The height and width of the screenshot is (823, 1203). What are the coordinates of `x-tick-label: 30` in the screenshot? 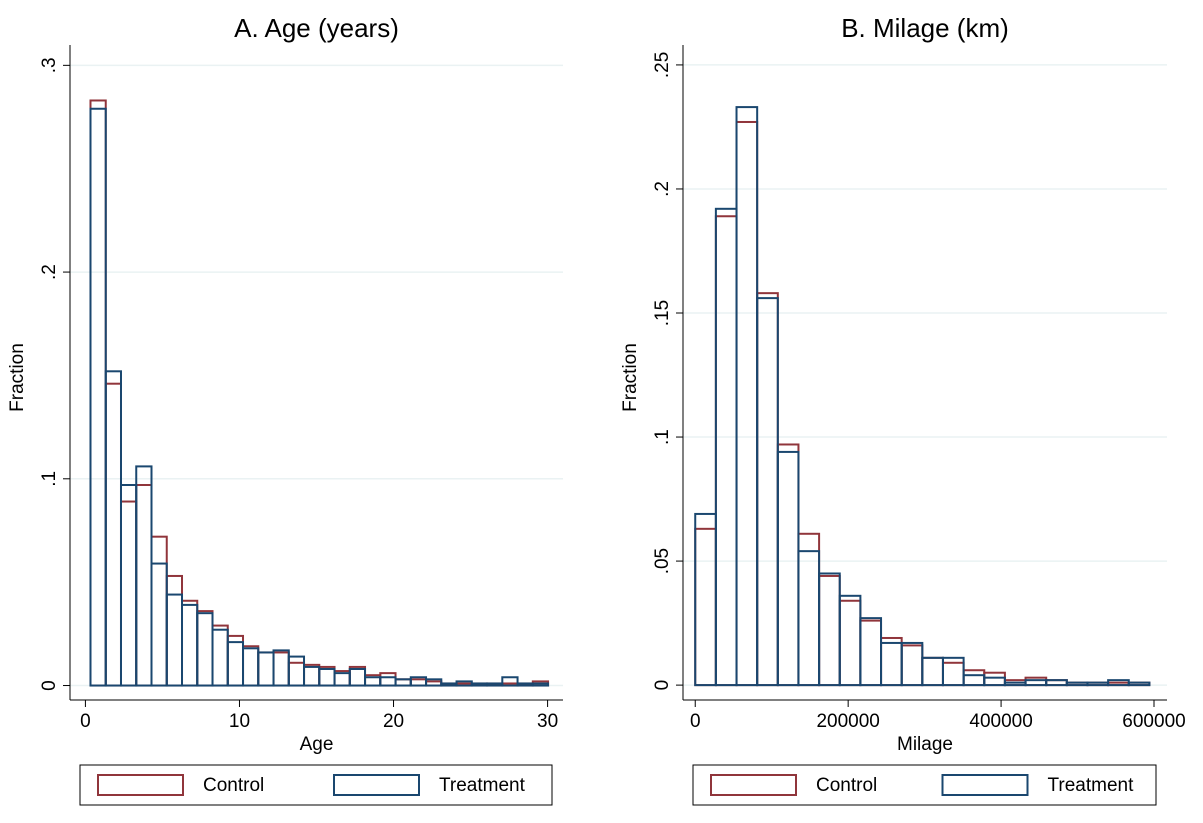 It's located at (547, 721).